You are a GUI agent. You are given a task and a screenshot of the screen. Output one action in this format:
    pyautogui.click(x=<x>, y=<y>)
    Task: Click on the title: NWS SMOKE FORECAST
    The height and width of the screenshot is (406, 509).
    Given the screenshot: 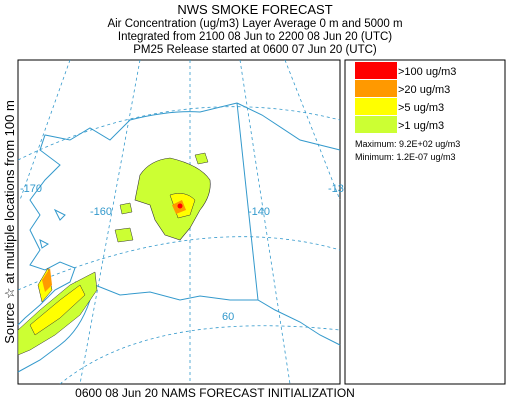 What is the action you would take?
    pyautogui.click(x=254, y=9)
    